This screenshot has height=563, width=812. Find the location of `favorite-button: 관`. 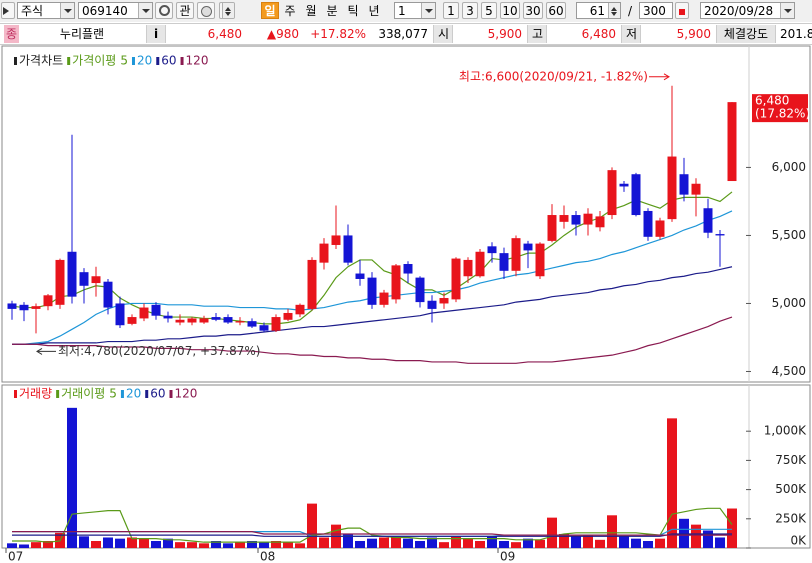

favorite-button: 관 is located at coordinates (185, 10).